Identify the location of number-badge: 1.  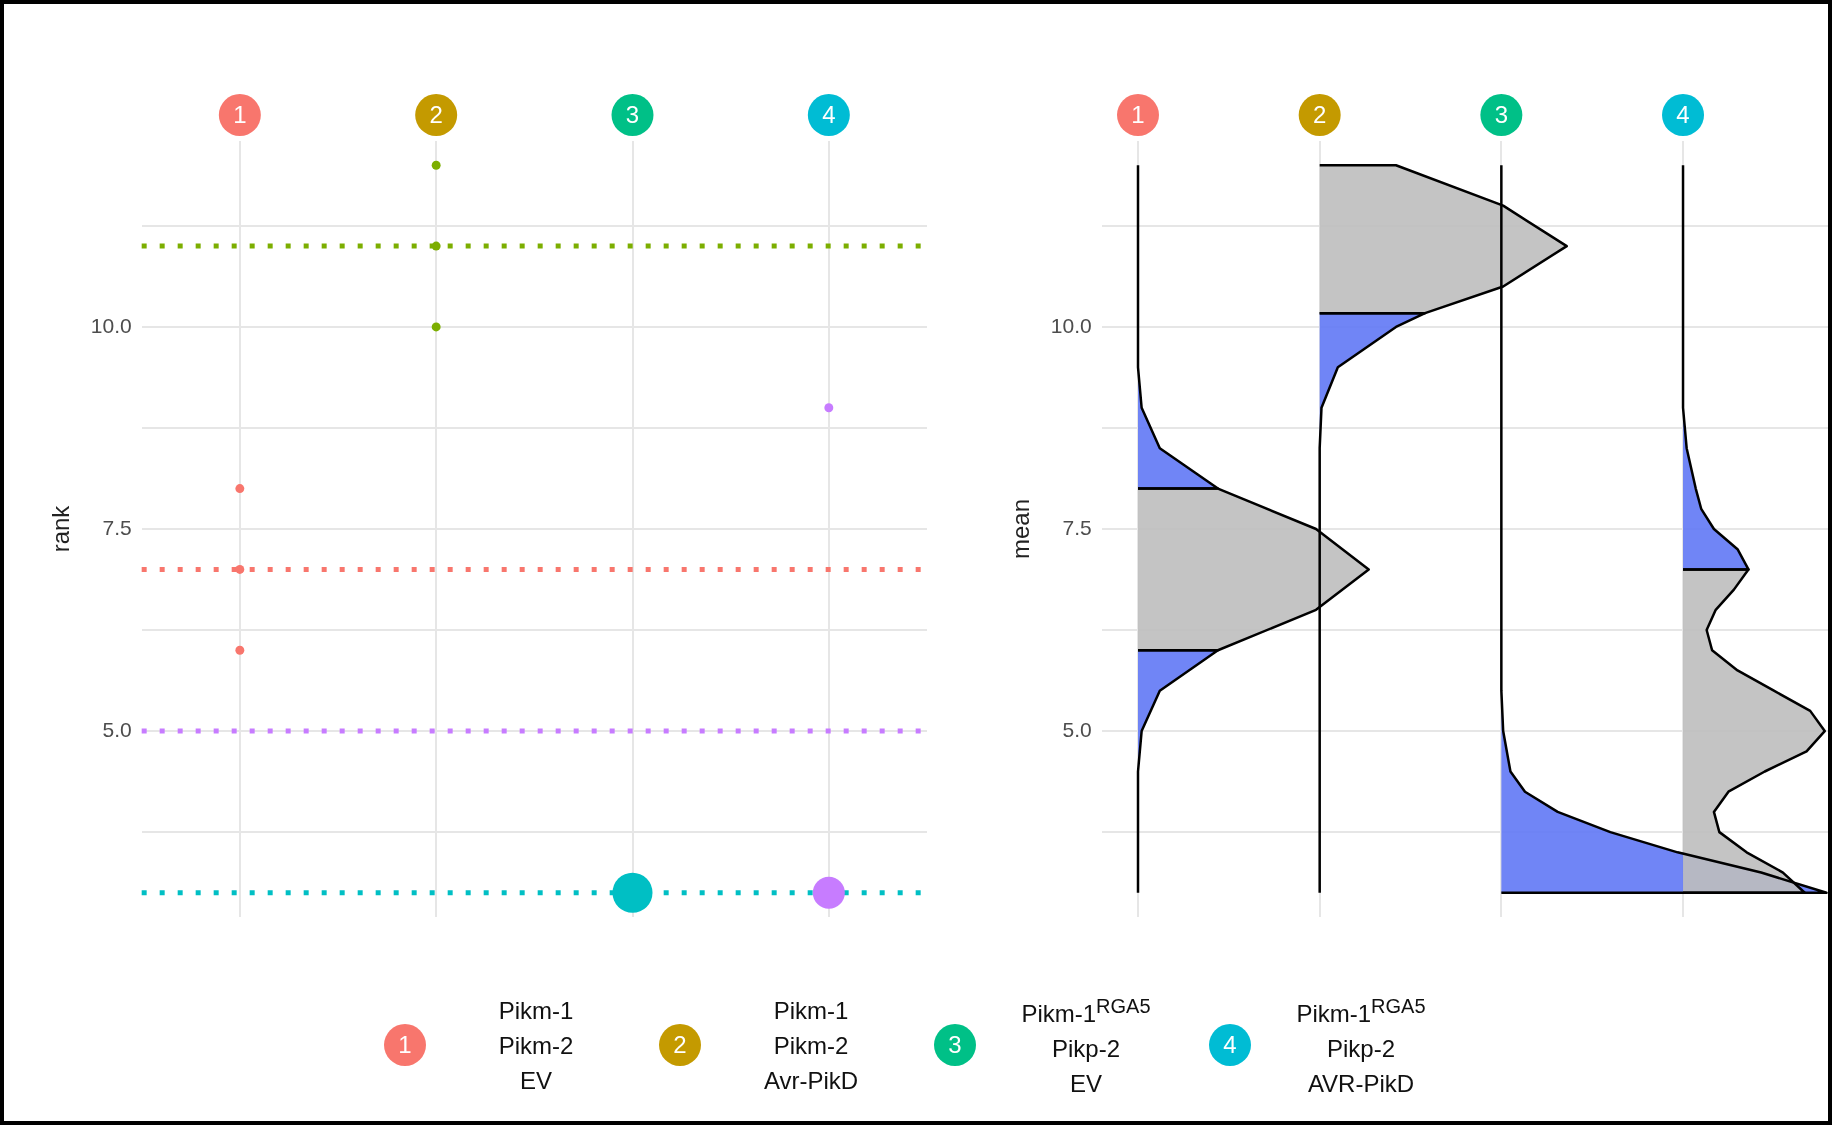
(405, 1045).